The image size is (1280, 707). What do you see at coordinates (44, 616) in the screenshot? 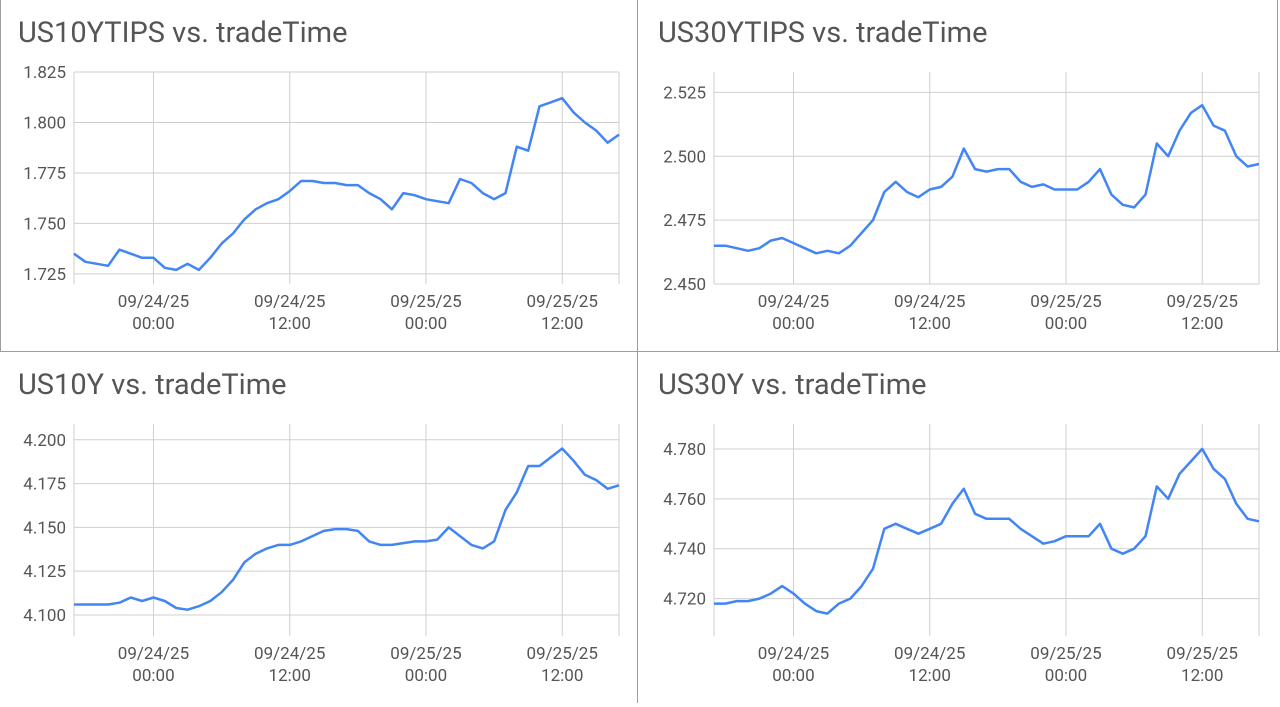
I see `y-tick-label: 4.100` at bounding box center [44, 616].